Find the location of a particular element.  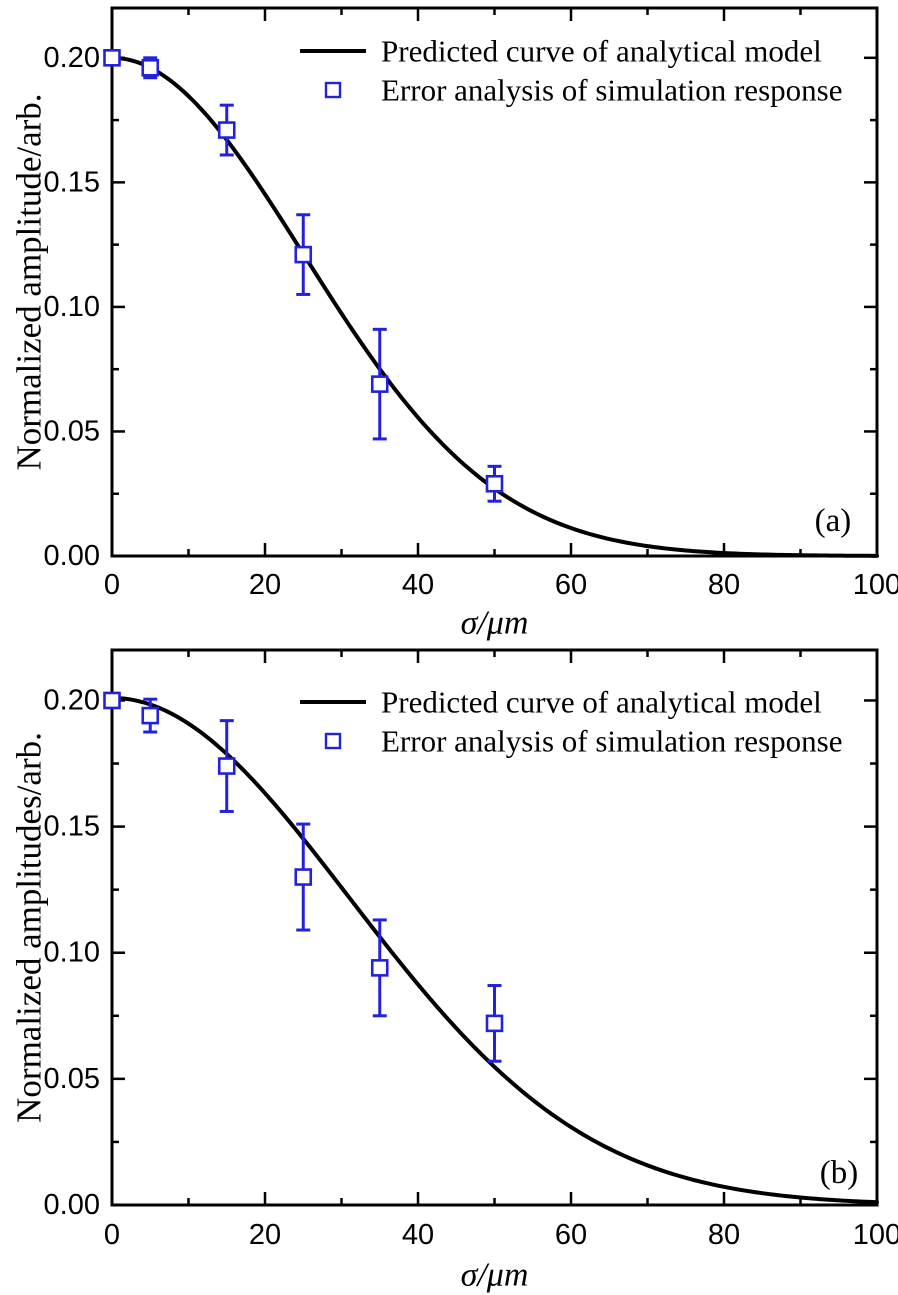

y-axis-title: Normalized amplitudes/arb. is located at coordinates (29, 927).